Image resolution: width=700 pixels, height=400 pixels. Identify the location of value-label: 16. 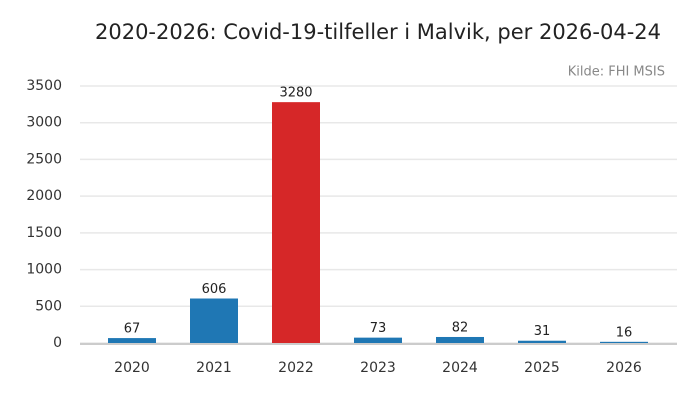
(624, 332).